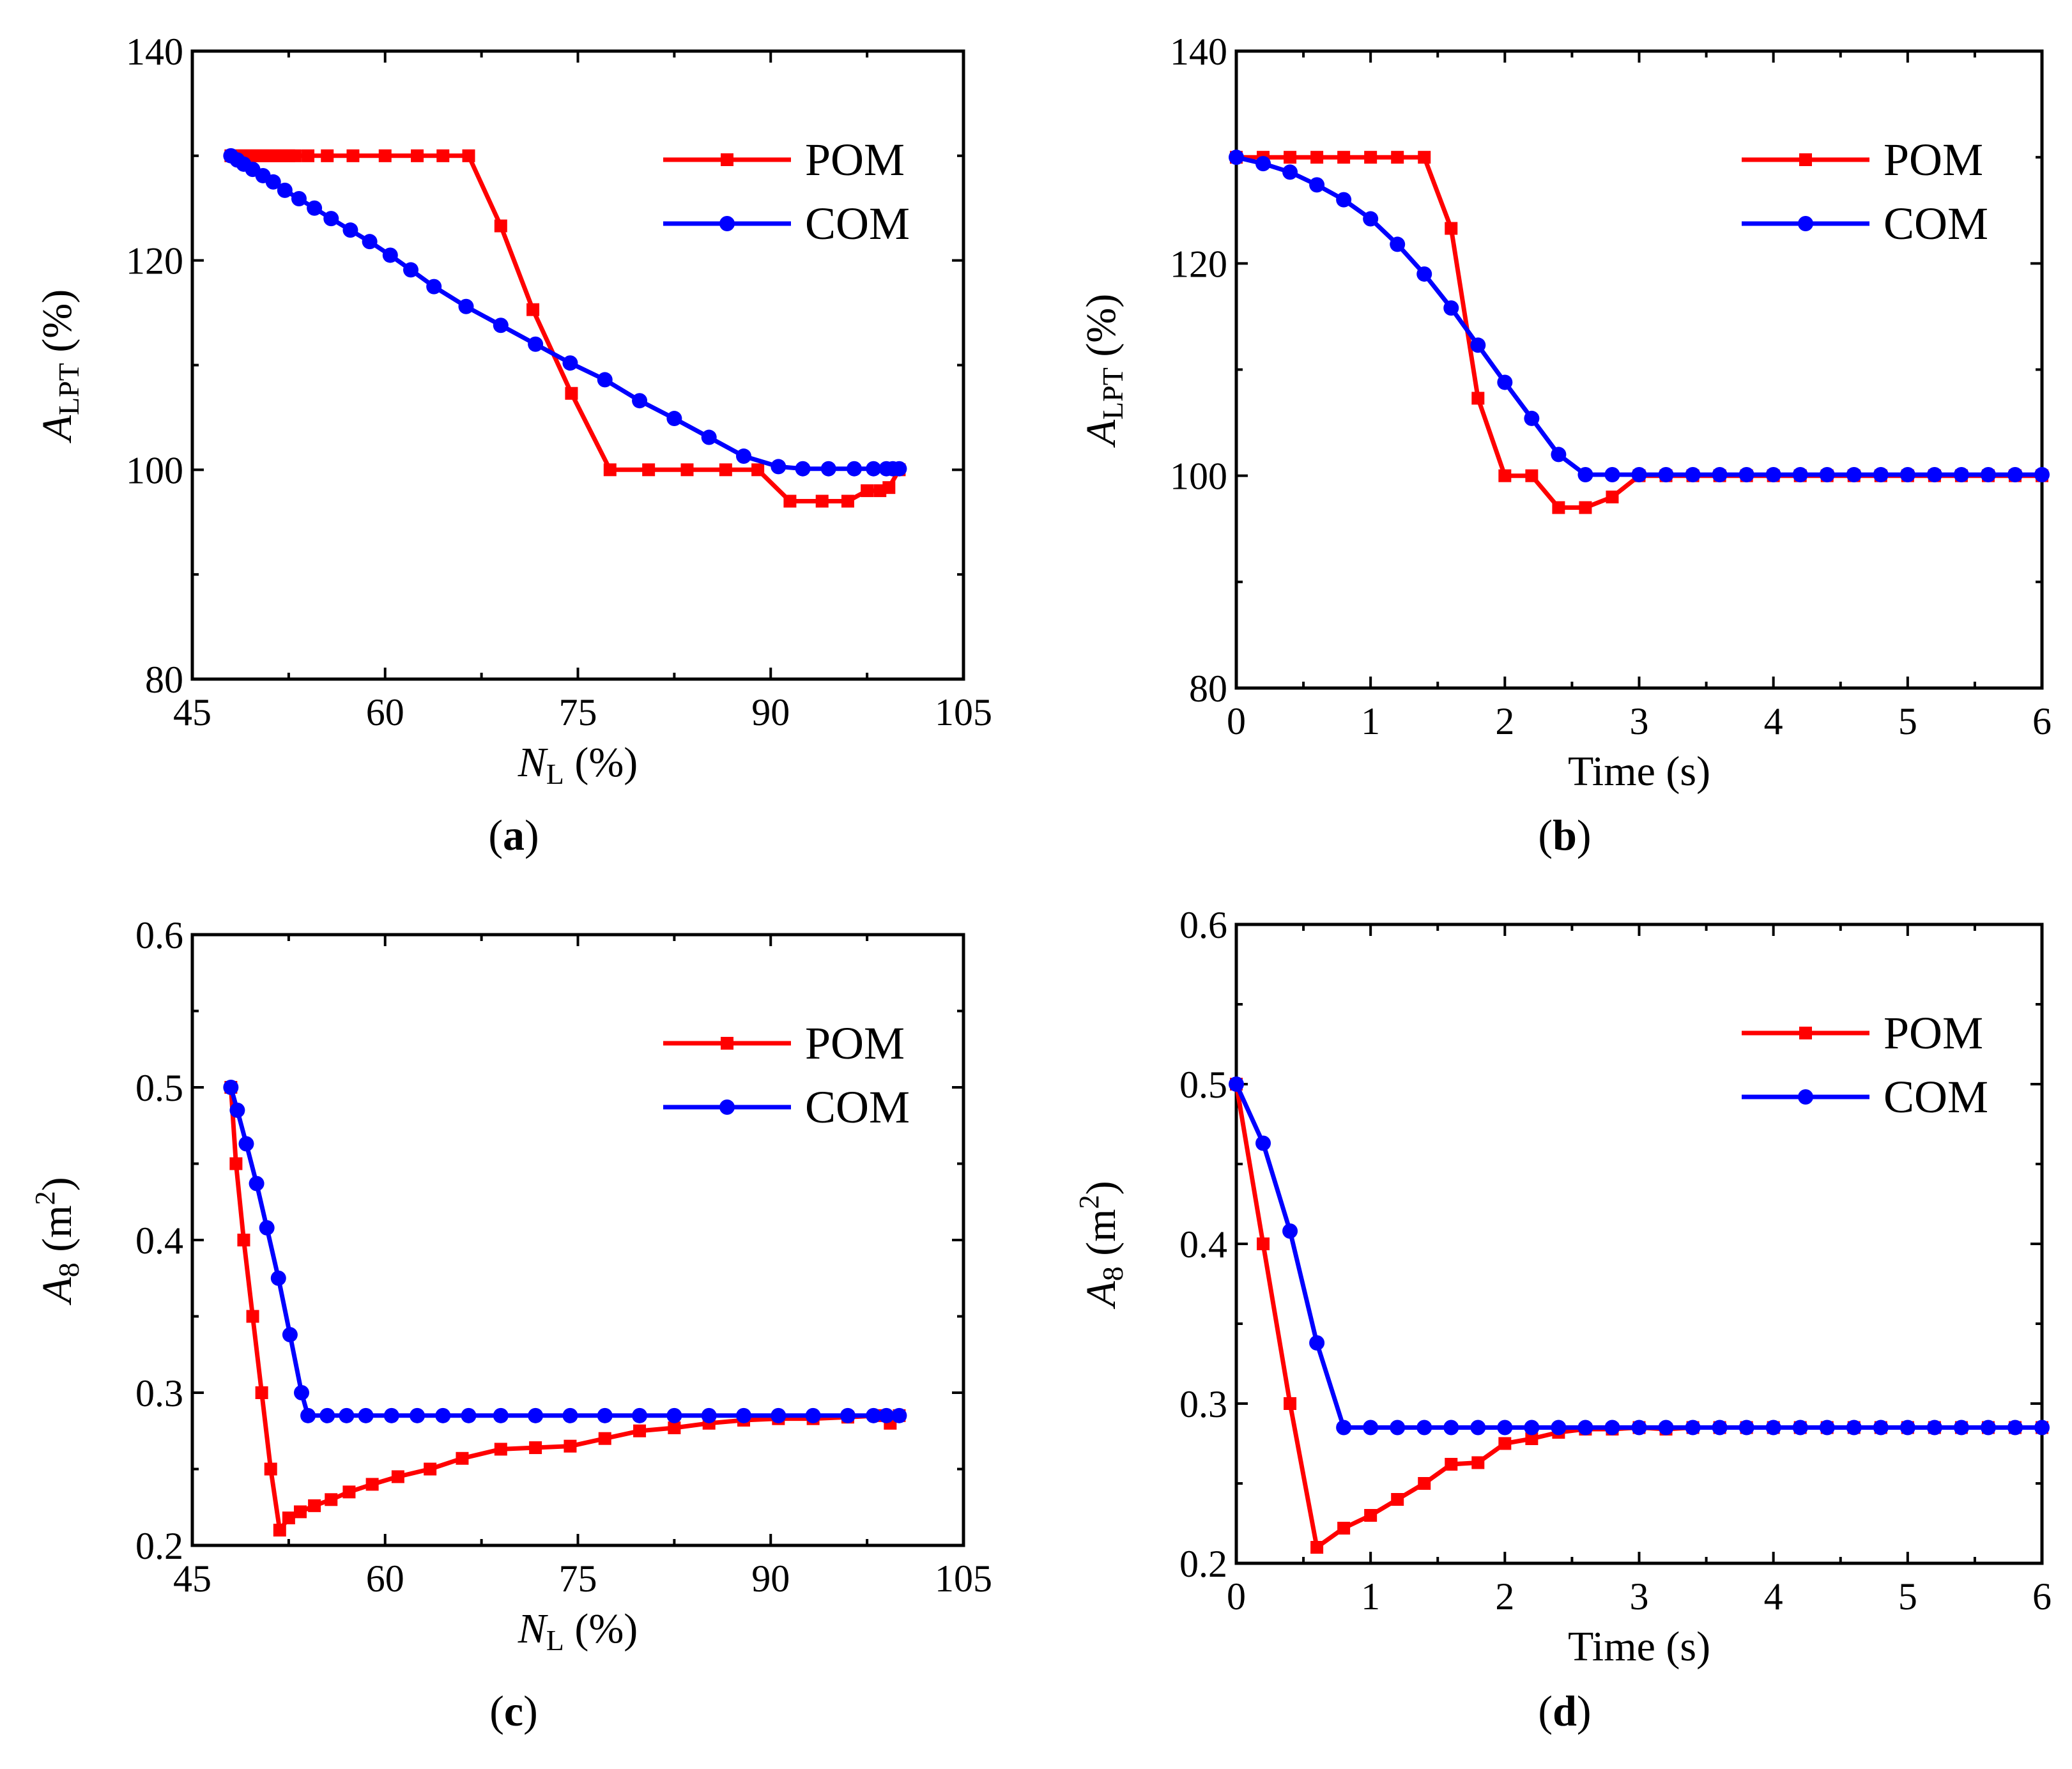  What do you see at coordinates (1101, 1237) in the screenshot?
I see `y-axis-label-unit: (m` at bounding box center [1101, 1237].